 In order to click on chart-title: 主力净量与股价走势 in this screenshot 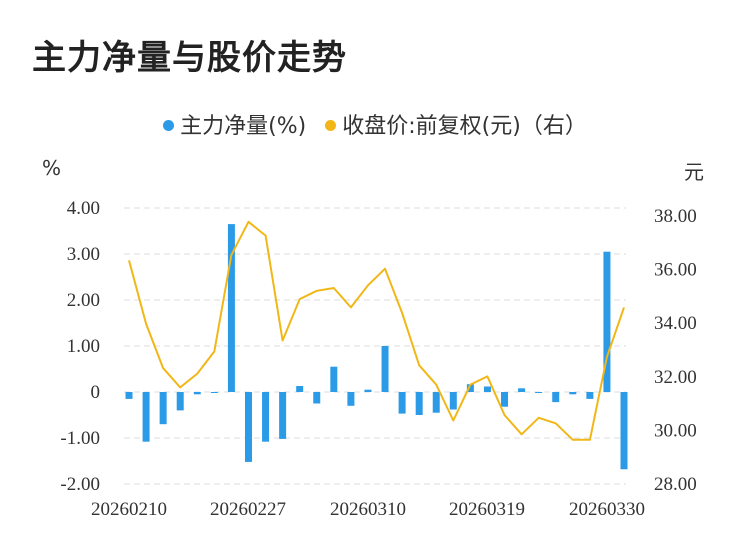, I will do `click(189, 58)`.